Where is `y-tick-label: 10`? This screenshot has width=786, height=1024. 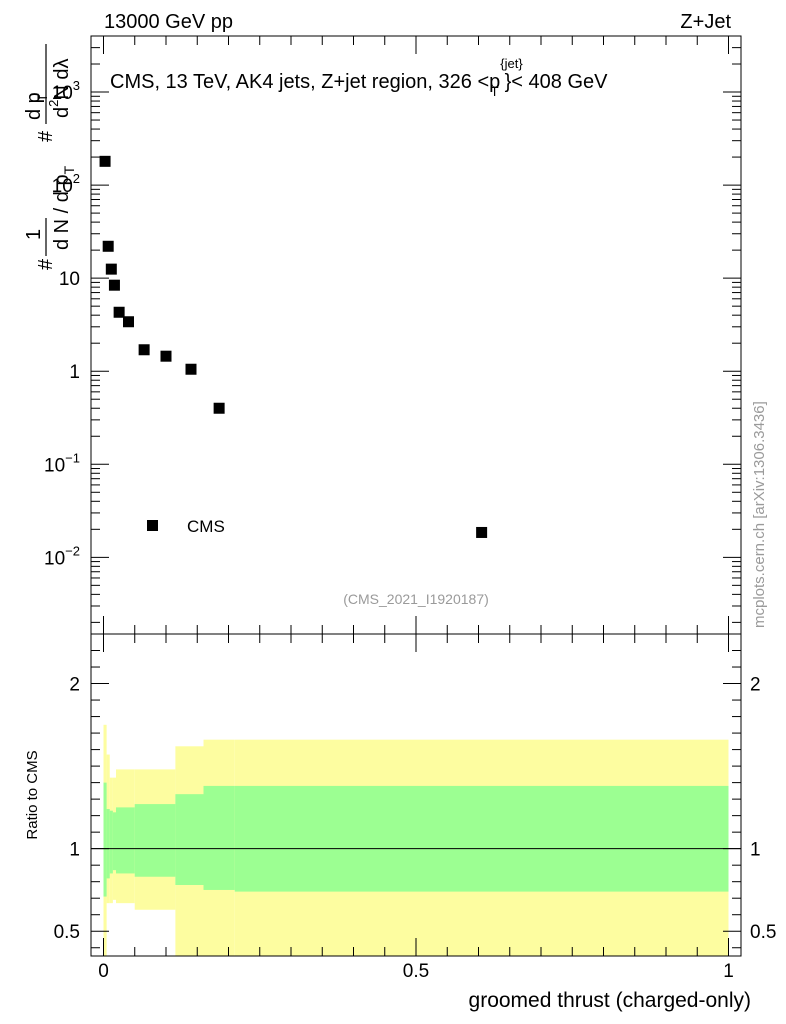 y-tick-label: 10 is located at coordinates (69, 279).